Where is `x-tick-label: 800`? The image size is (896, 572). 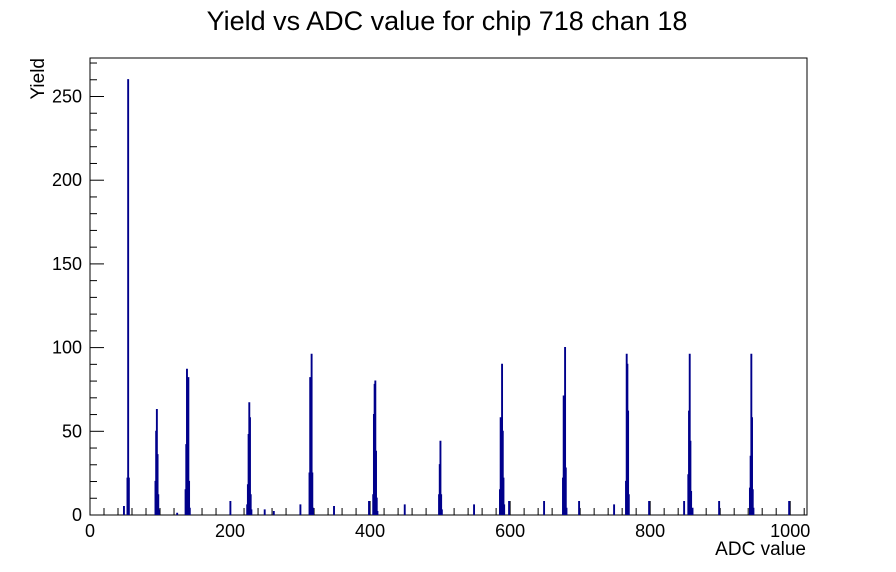 x-tick-label: 800 is located at coordinates (650, 531).